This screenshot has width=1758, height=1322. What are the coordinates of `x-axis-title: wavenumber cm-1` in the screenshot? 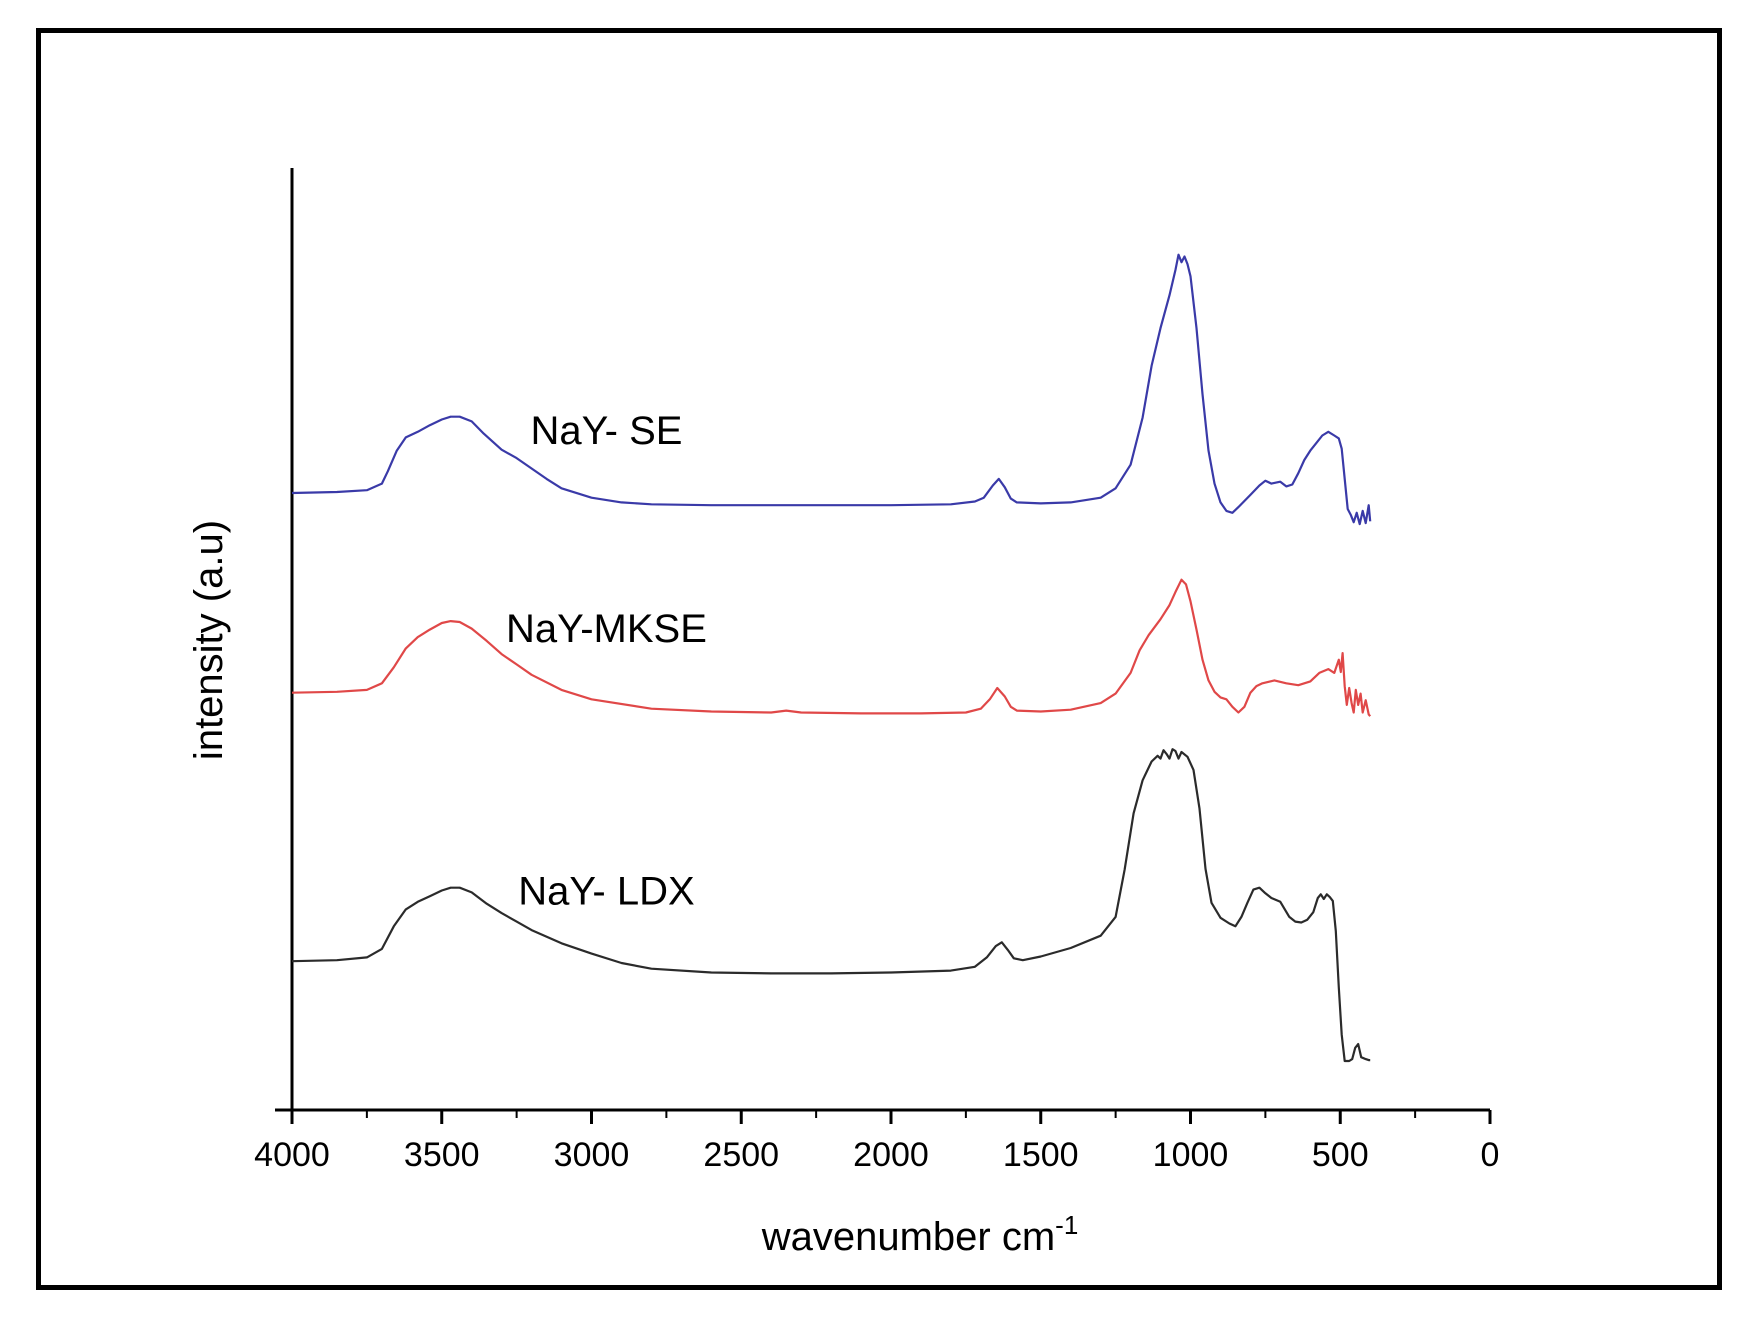 It's located at (920, 1234).